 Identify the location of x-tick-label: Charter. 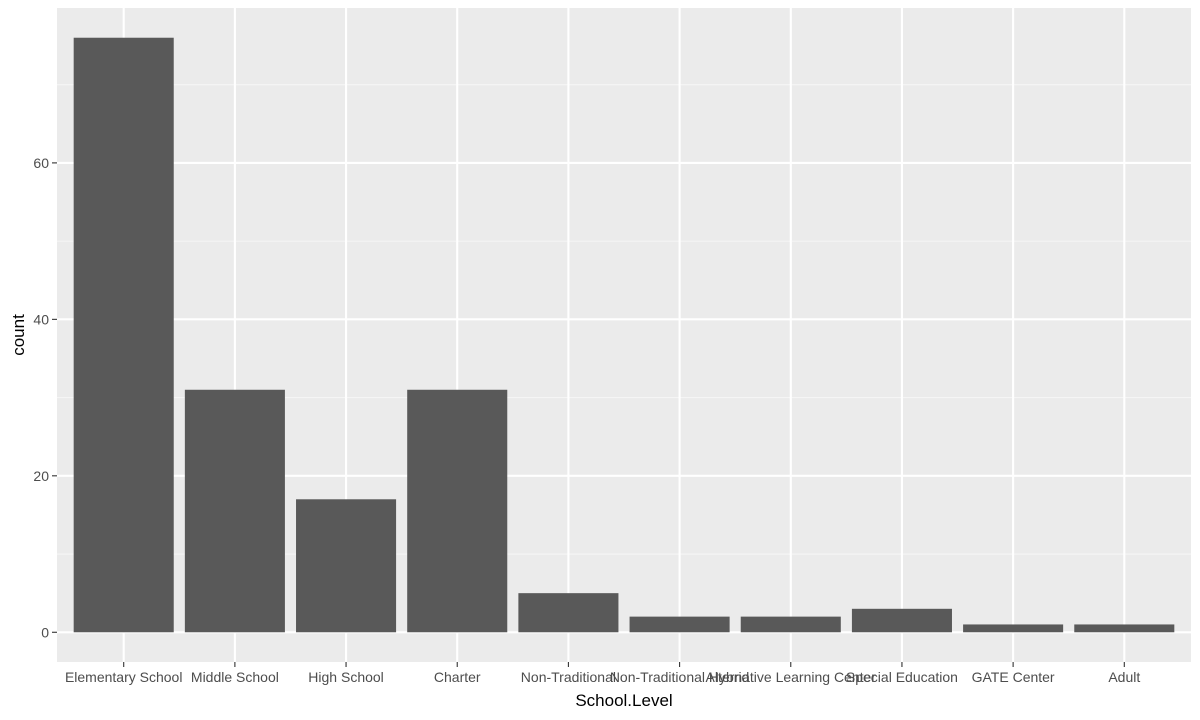
(457, 677).